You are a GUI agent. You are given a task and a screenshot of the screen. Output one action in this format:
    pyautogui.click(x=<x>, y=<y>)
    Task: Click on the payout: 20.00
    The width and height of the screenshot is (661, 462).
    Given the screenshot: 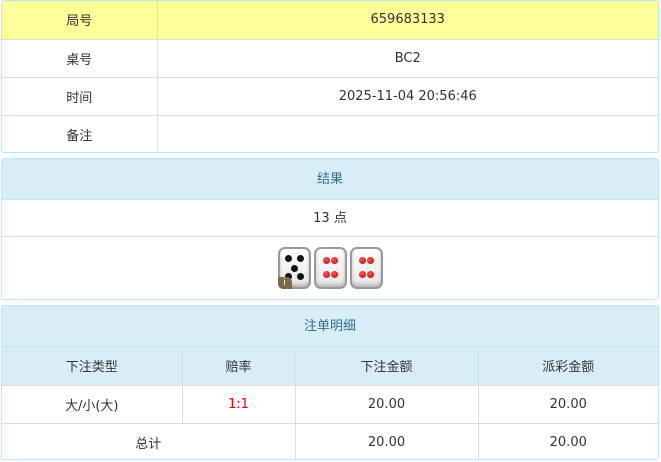 What is the action you would take?
    pyautogui.click(x=567, y=404)
    